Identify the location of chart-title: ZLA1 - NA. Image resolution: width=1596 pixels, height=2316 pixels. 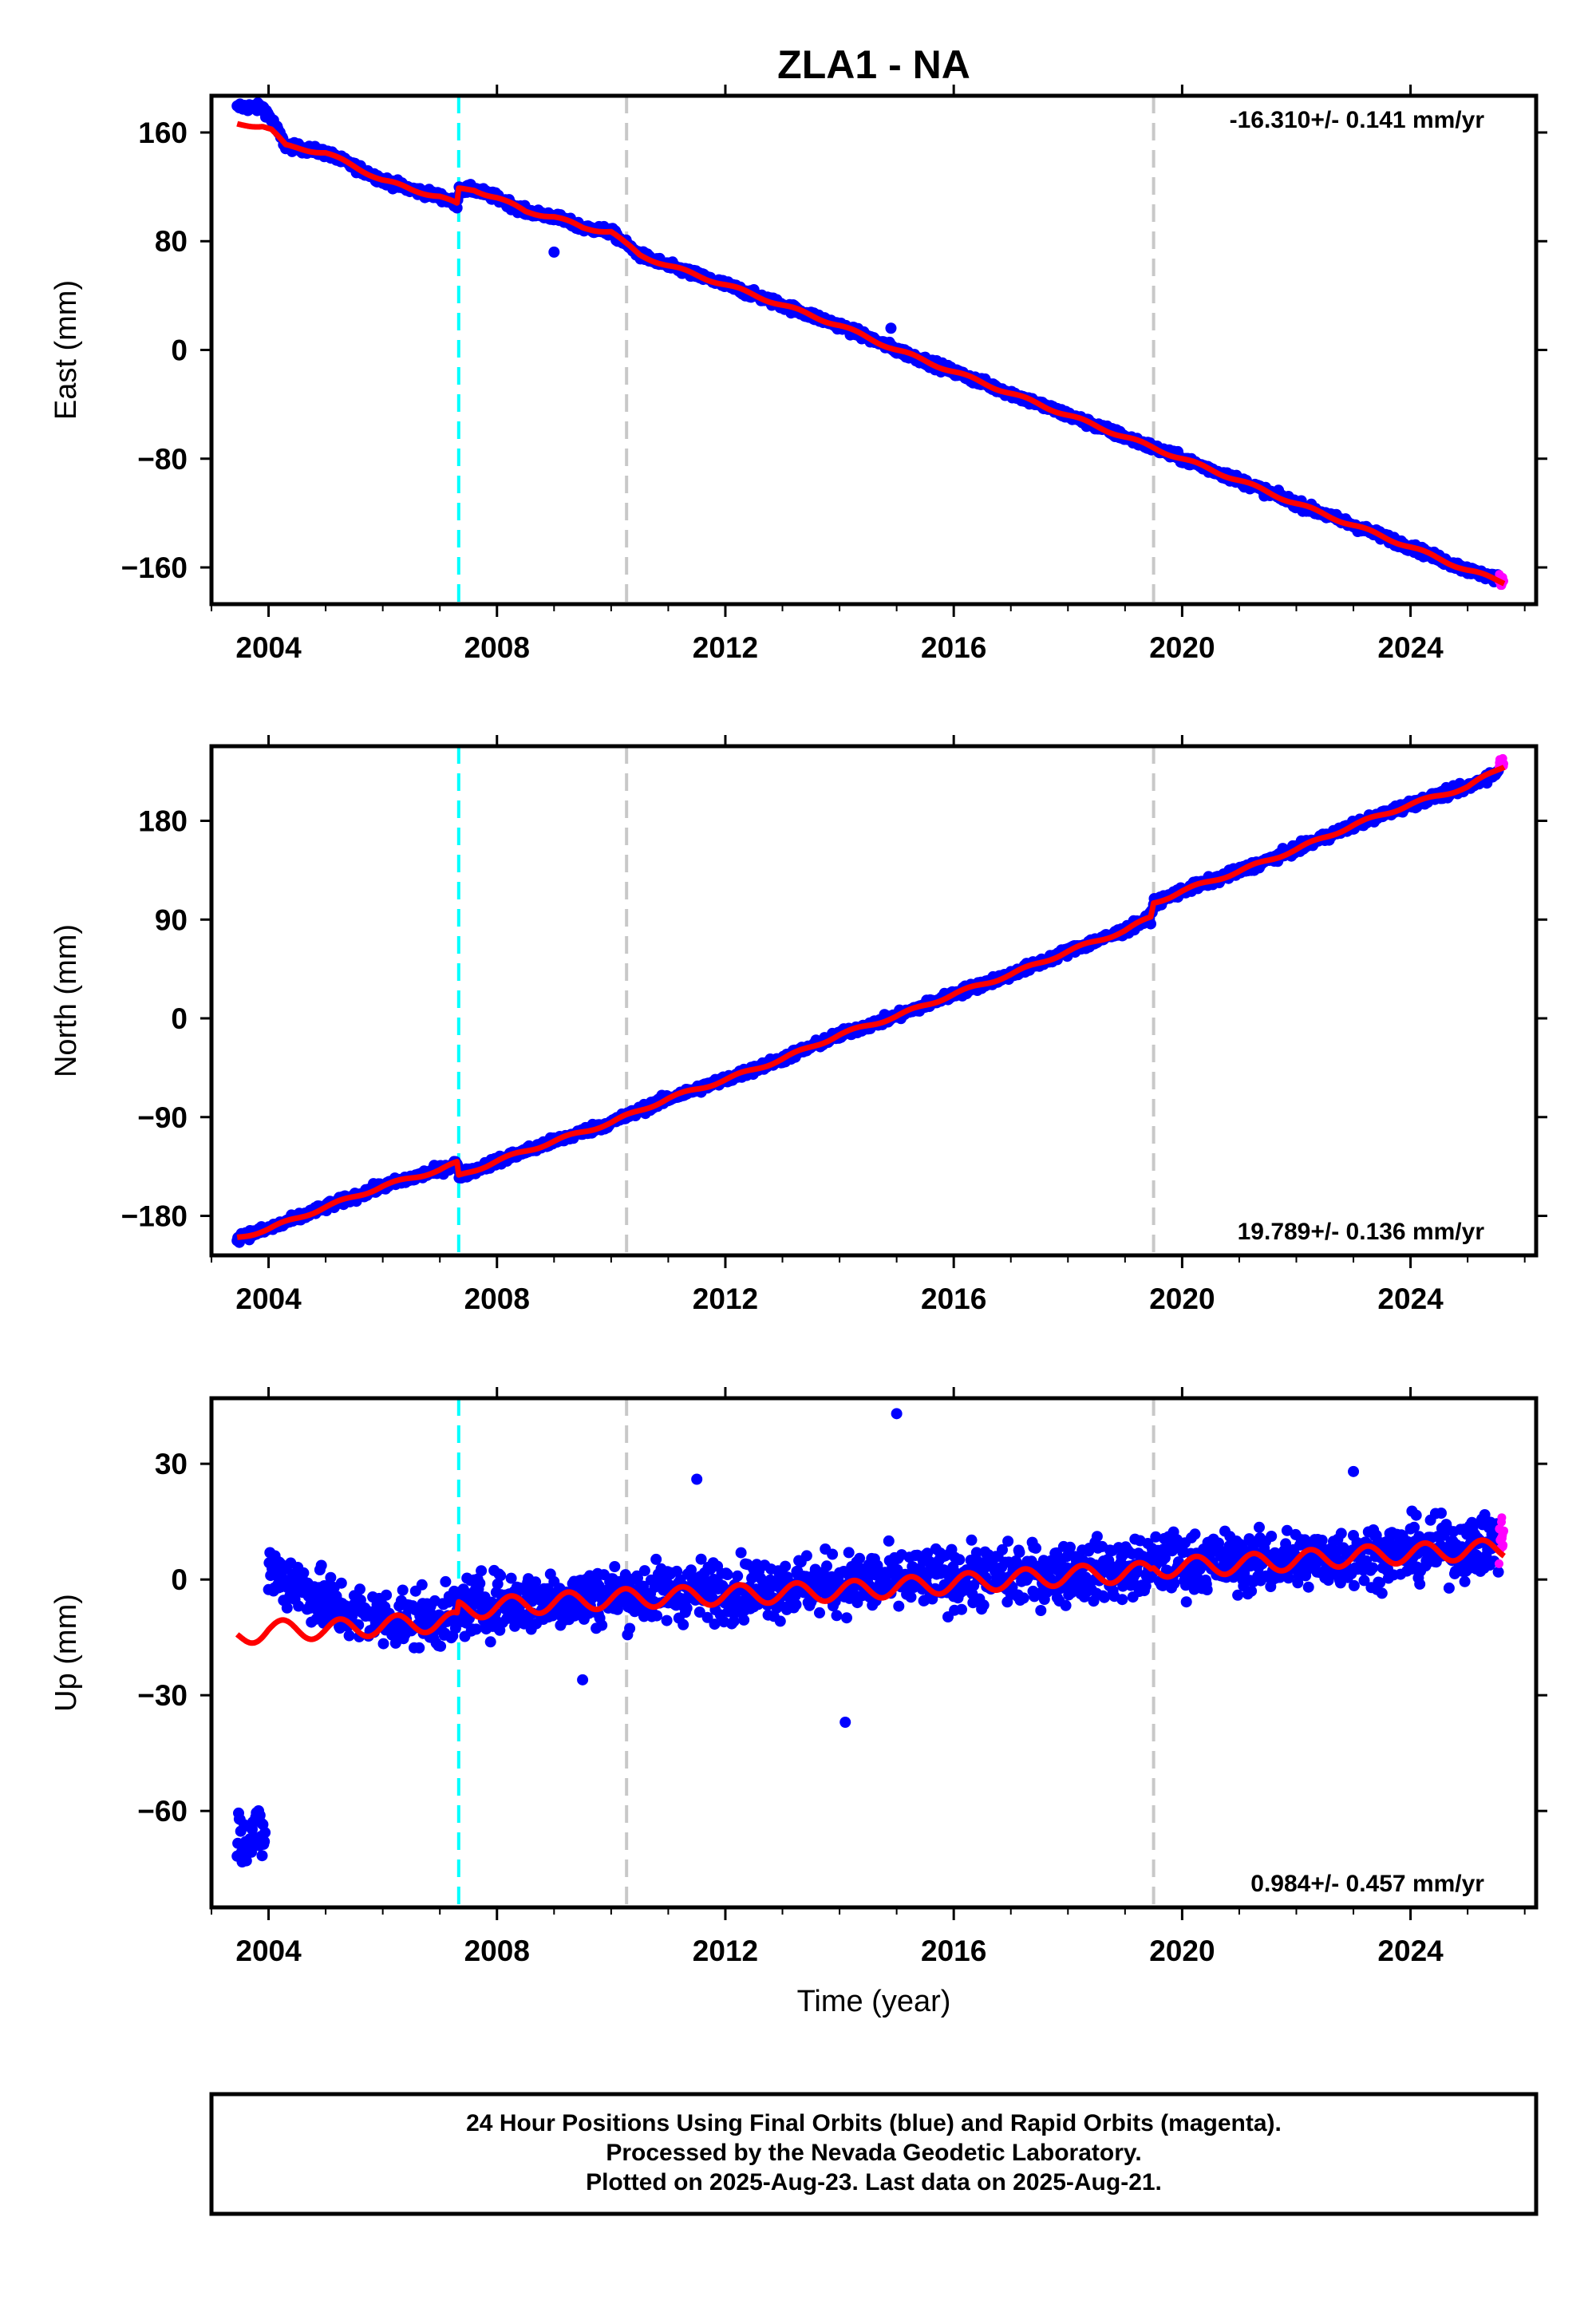
(873, 64).